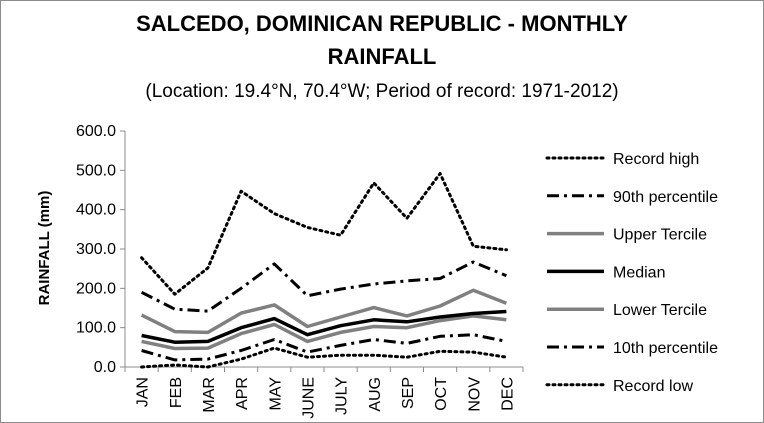 The width and height of the screenshot is (764, 423). I want to click on legend-label: 10th percentile, so click(665, 348).